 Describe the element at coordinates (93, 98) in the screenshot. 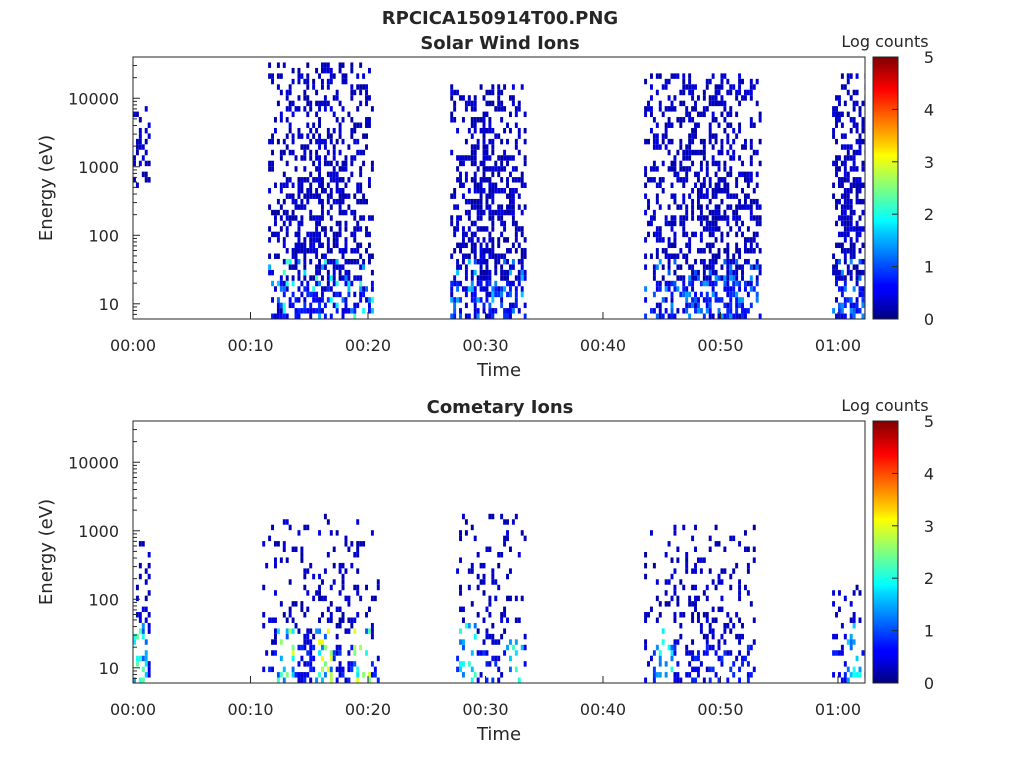

I see `y-tick-label: 10000` at that location.